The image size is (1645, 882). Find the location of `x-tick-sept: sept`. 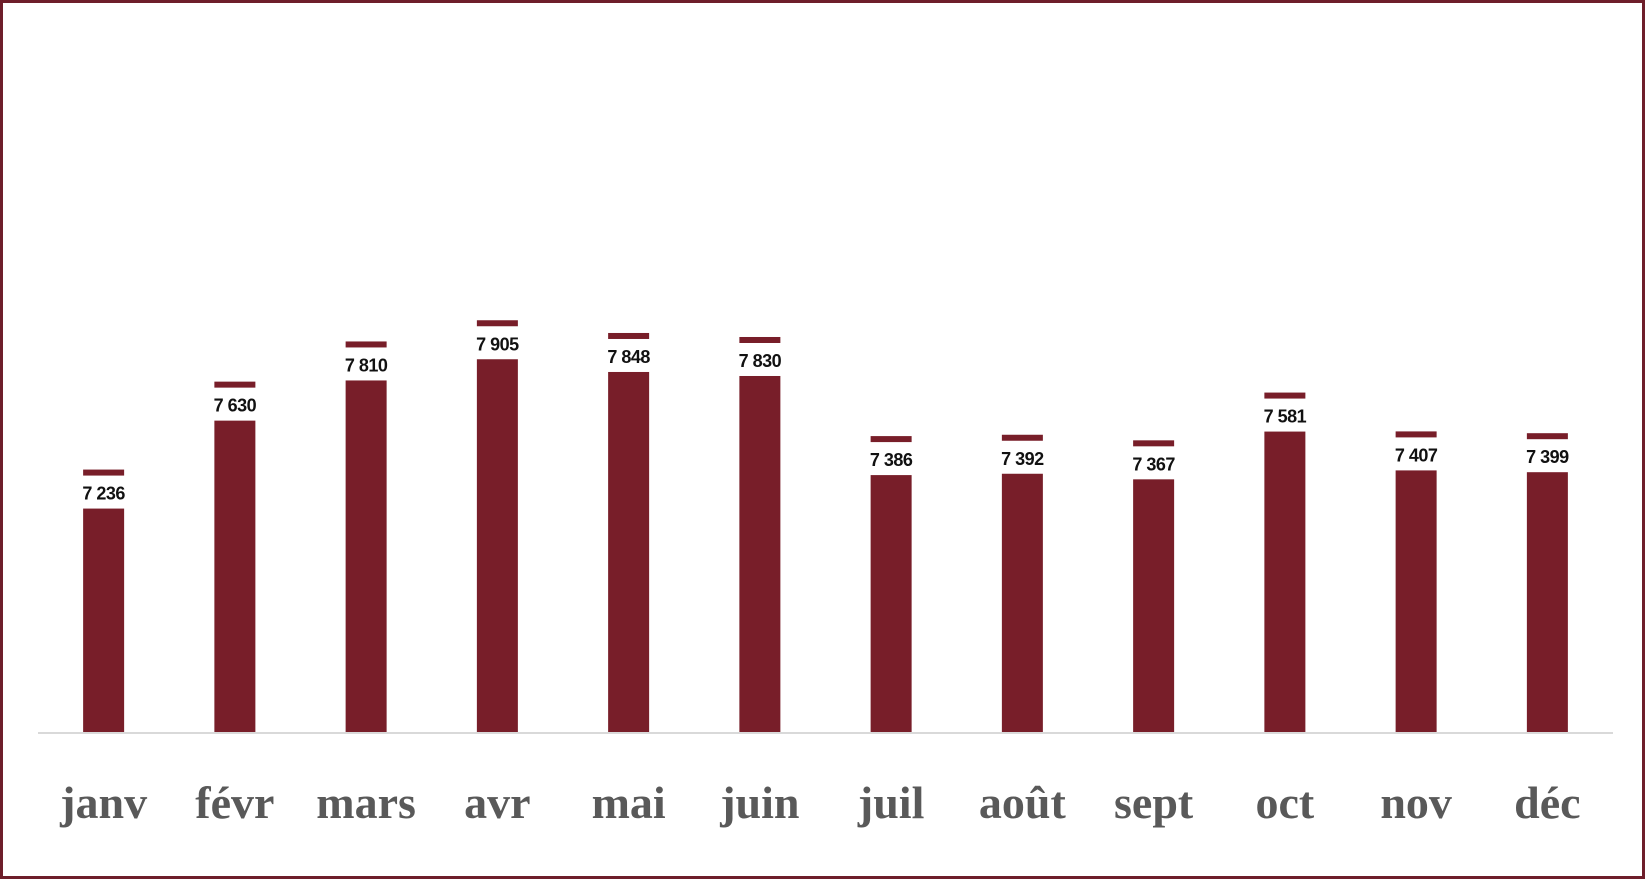

x-tick-sept: sept is located at coordinates (1154, 802).